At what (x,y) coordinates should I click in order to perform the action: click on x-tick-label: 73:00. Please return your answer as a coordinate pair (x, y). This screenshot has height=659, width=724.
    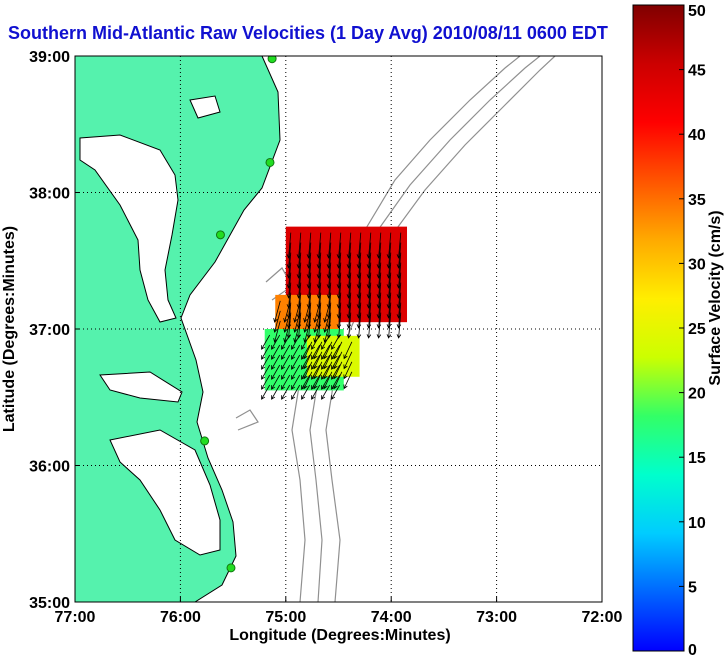
    Looking at the image, I should click on (496, 617).